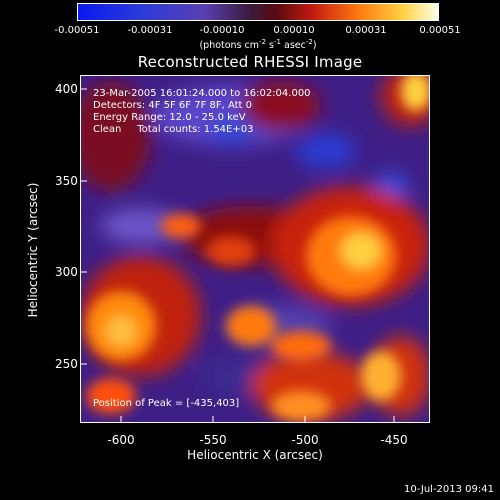 Image resolution: width=500 pixels, height=500 pixels. Describe the element at coordinates (222, 30) in the screenshot. I see `colorbar-tick: -0.00010` at that location.